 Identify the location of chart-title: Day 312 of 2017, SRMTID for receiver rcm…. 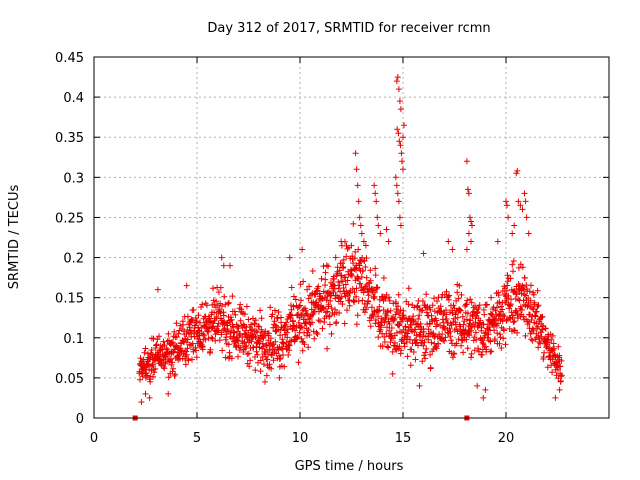
(348, 28).